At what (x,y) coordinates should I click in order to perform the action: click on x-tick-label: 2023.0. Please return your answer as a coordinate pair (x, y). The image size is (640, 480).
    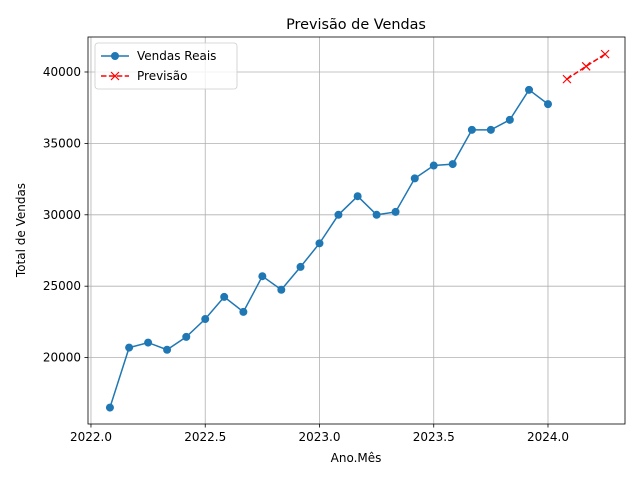
    Looking at the image, I should click on (319, 437).